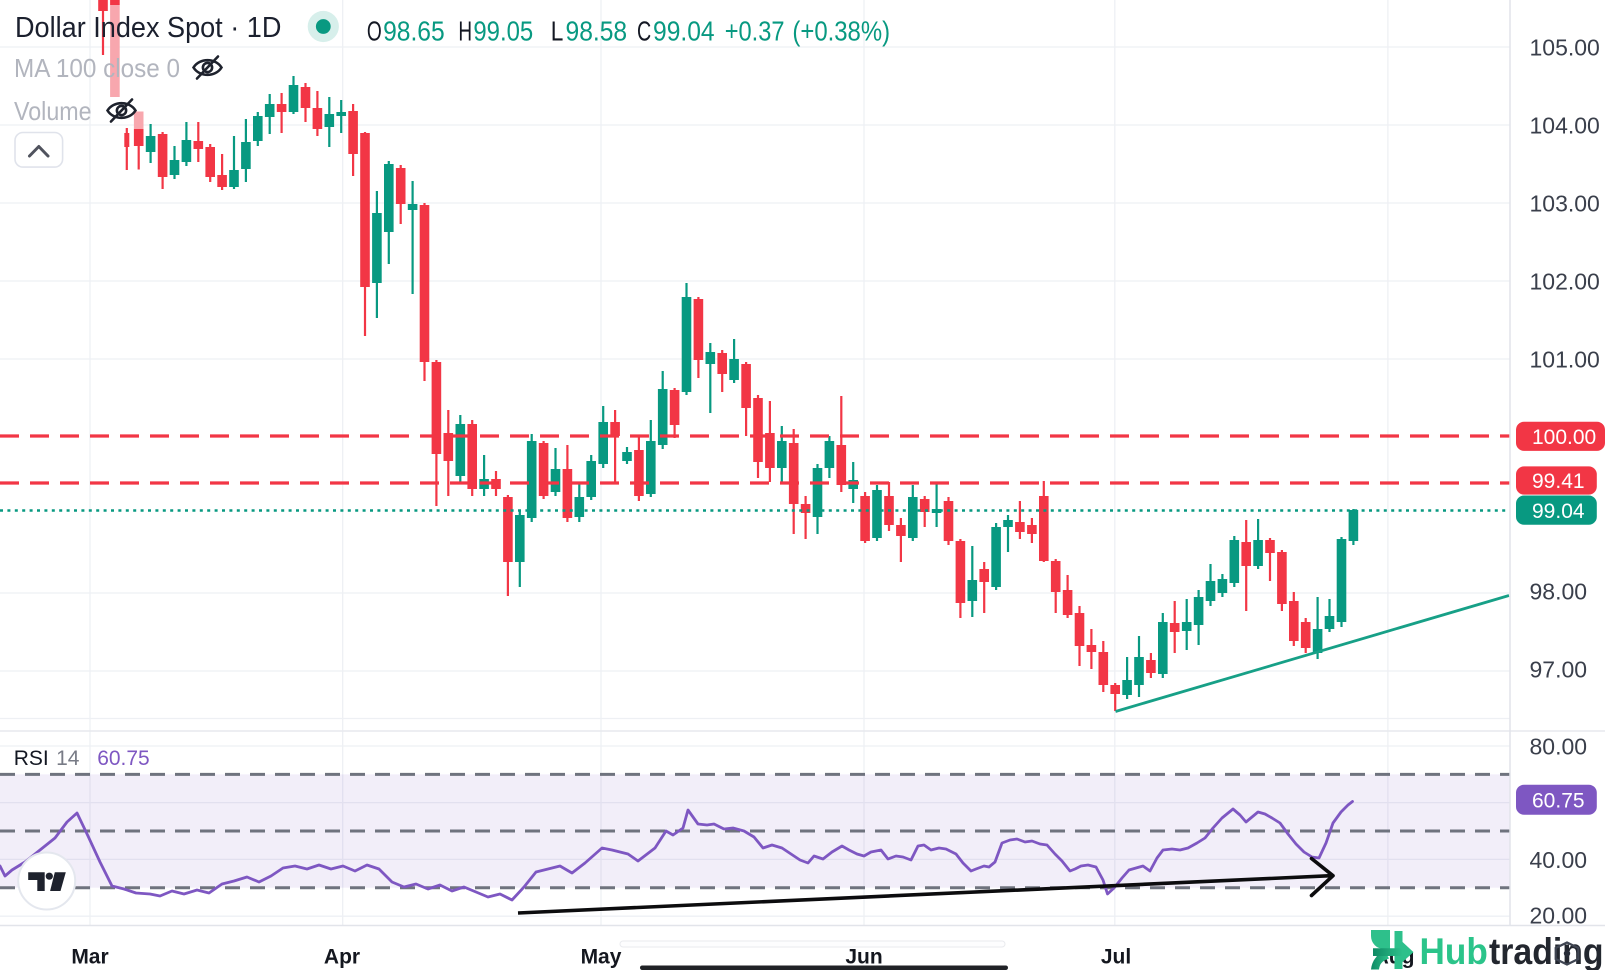  Describe the element at coordinates (841, 30) in the screenshot. I see `svg-text: (+0.38%)` at that location.